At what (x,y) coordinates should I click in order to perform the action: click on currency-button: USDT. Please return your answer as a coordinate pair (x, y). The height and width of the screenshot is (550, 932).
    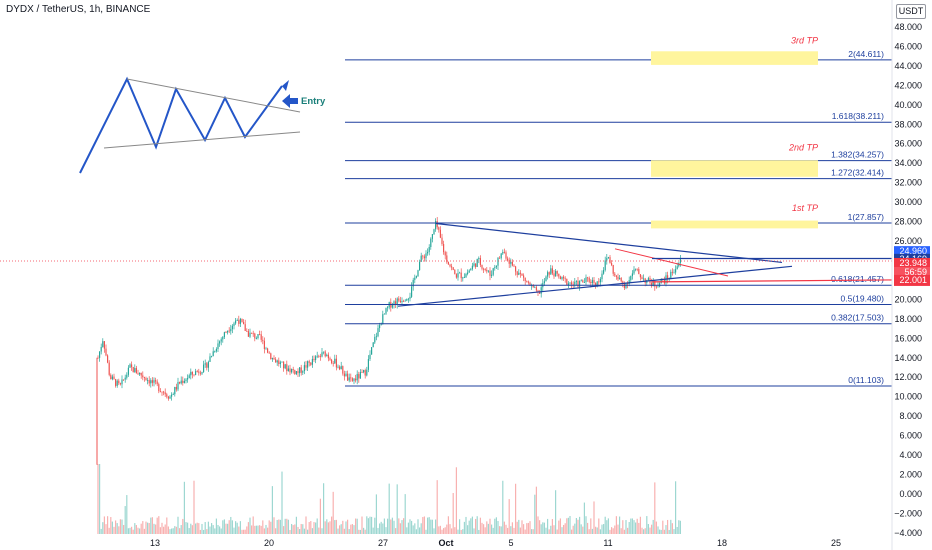
    Looking at the image, I should click on (911, 11).